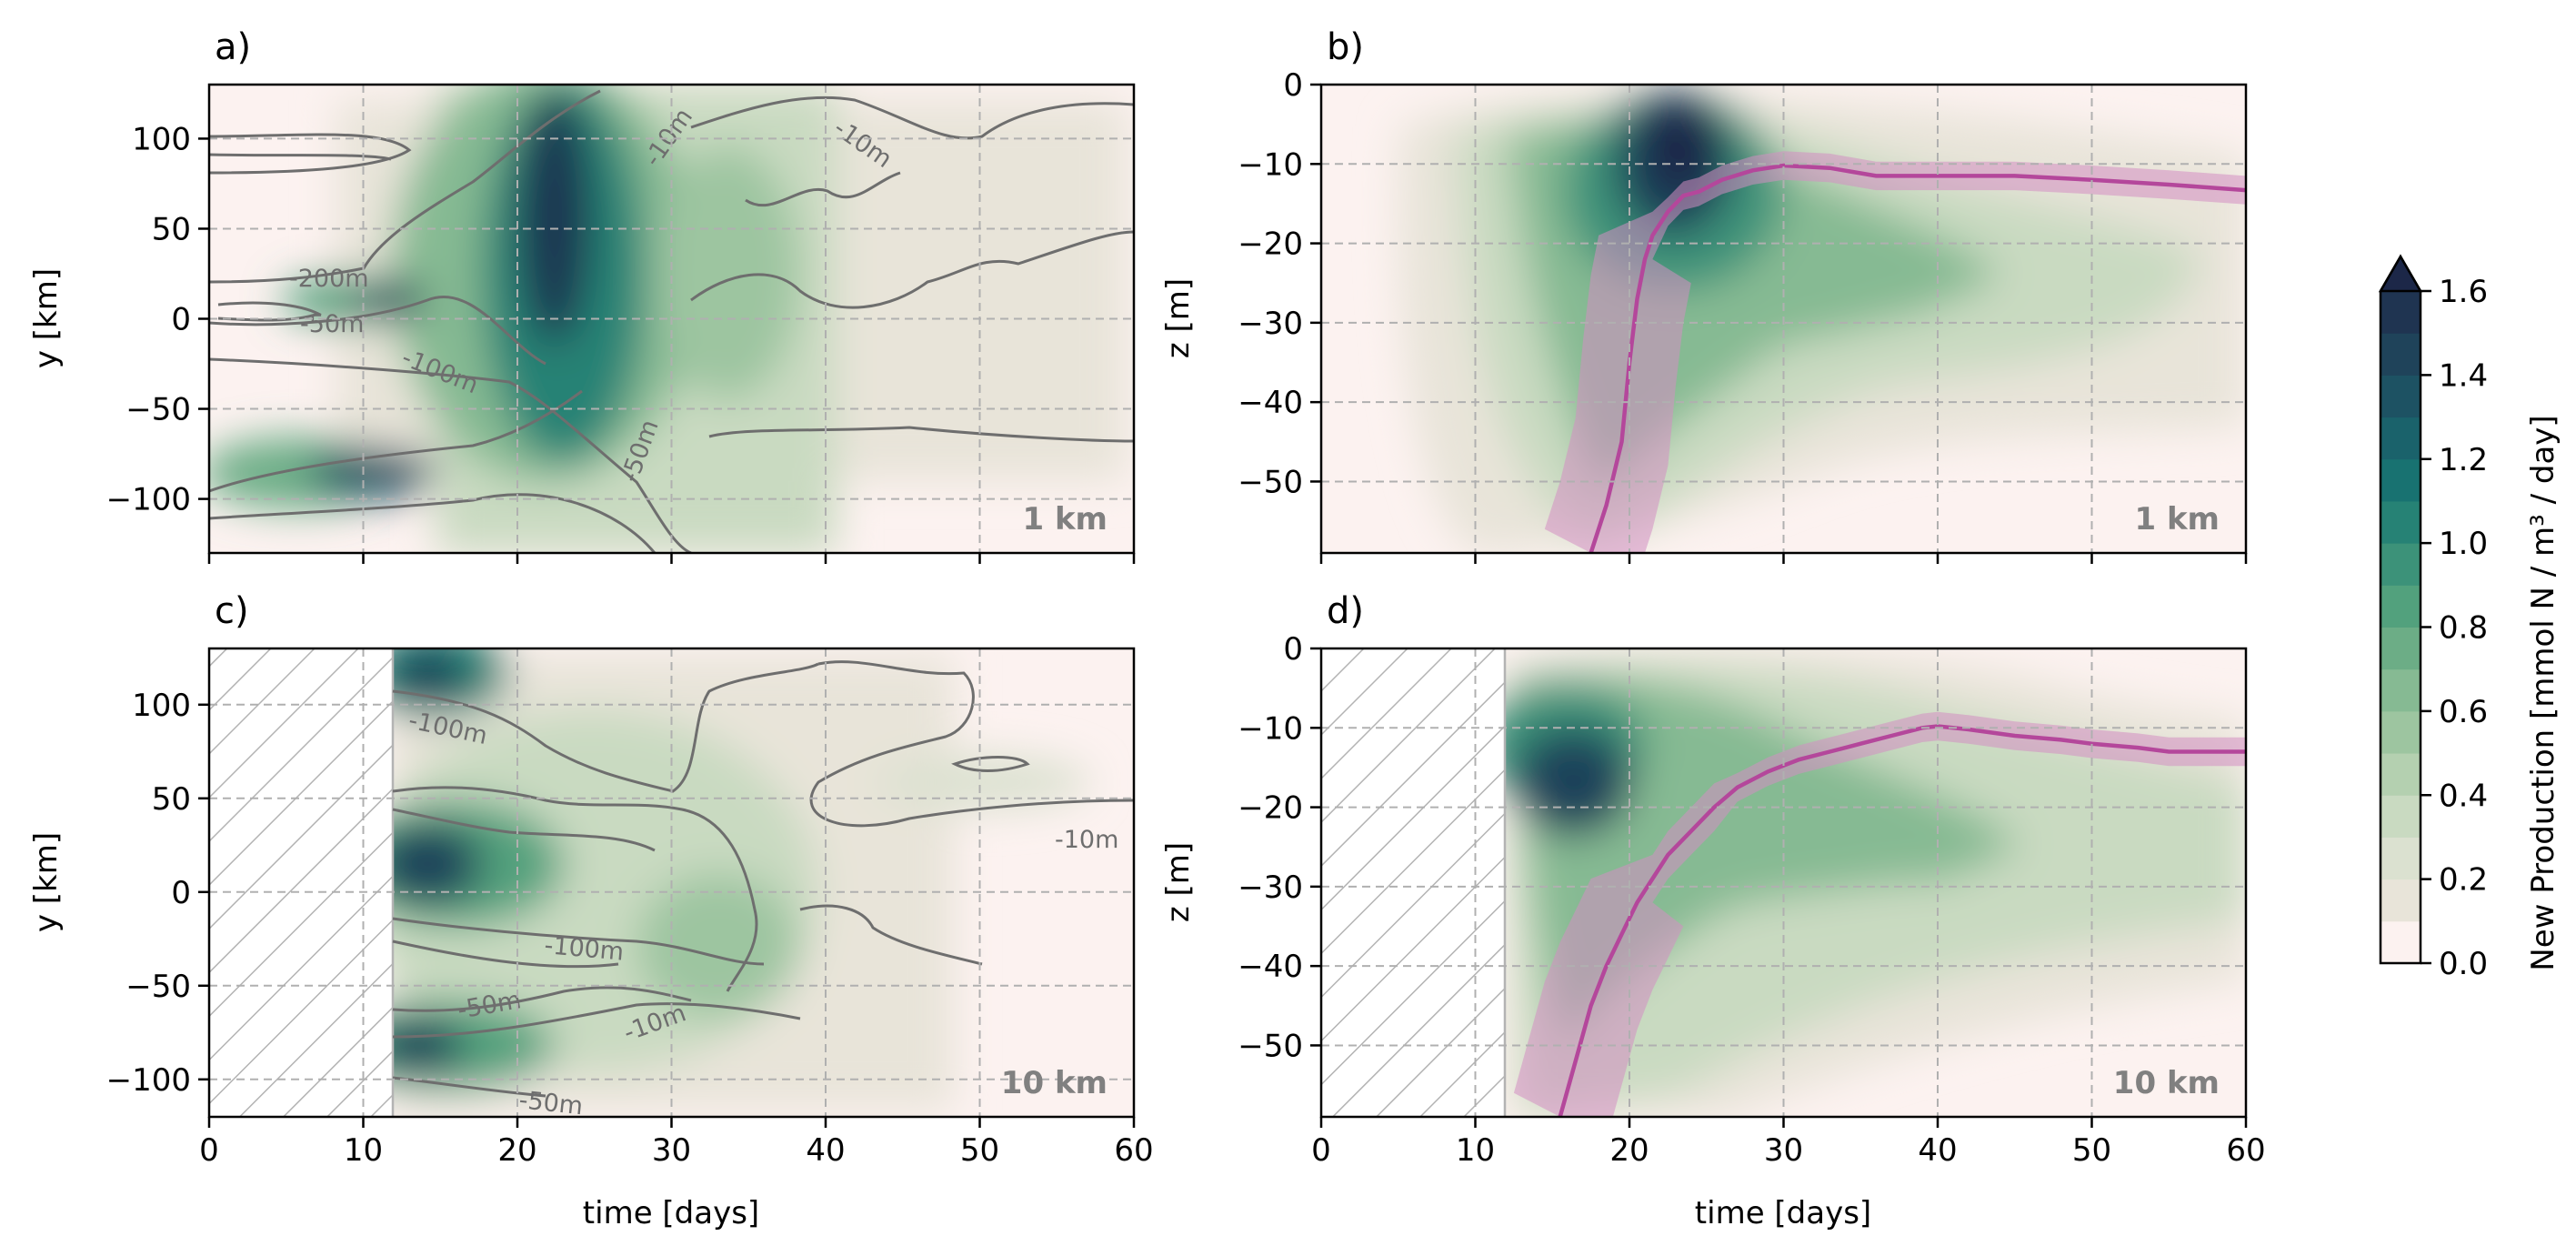 Image resolution: width=2576 pixels, height=1256 pixels. I want to click on colorbar-frame, so click(2400, 609).